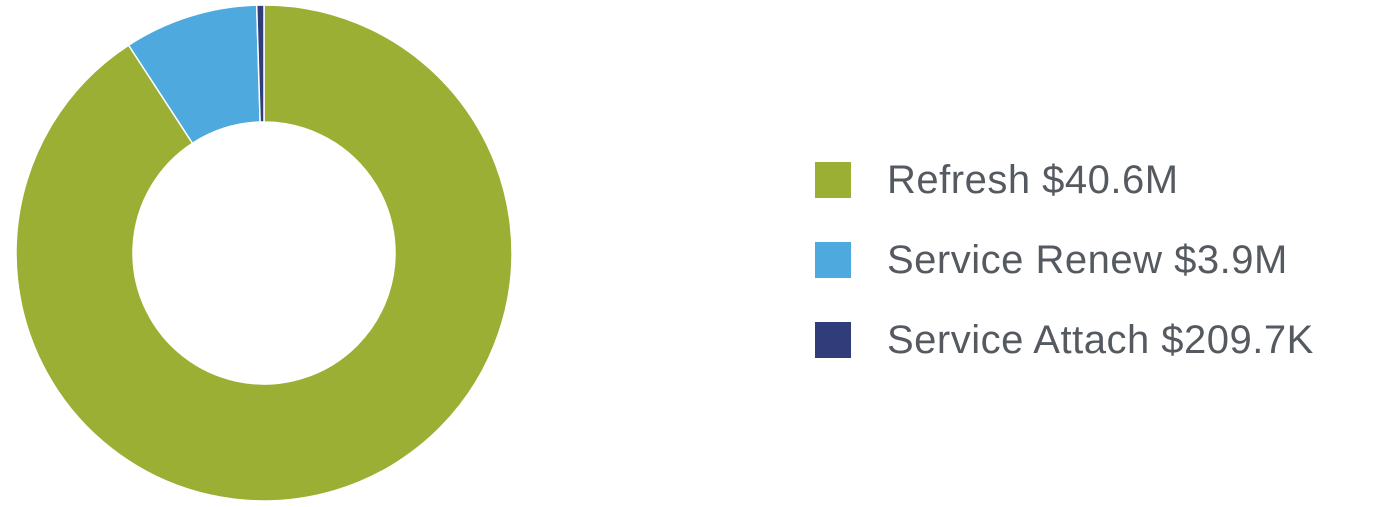 The width and height of the screenshot is (1393, 507). I want to click on legend-item: Service Attach $209.7K, so click(1100, 340).